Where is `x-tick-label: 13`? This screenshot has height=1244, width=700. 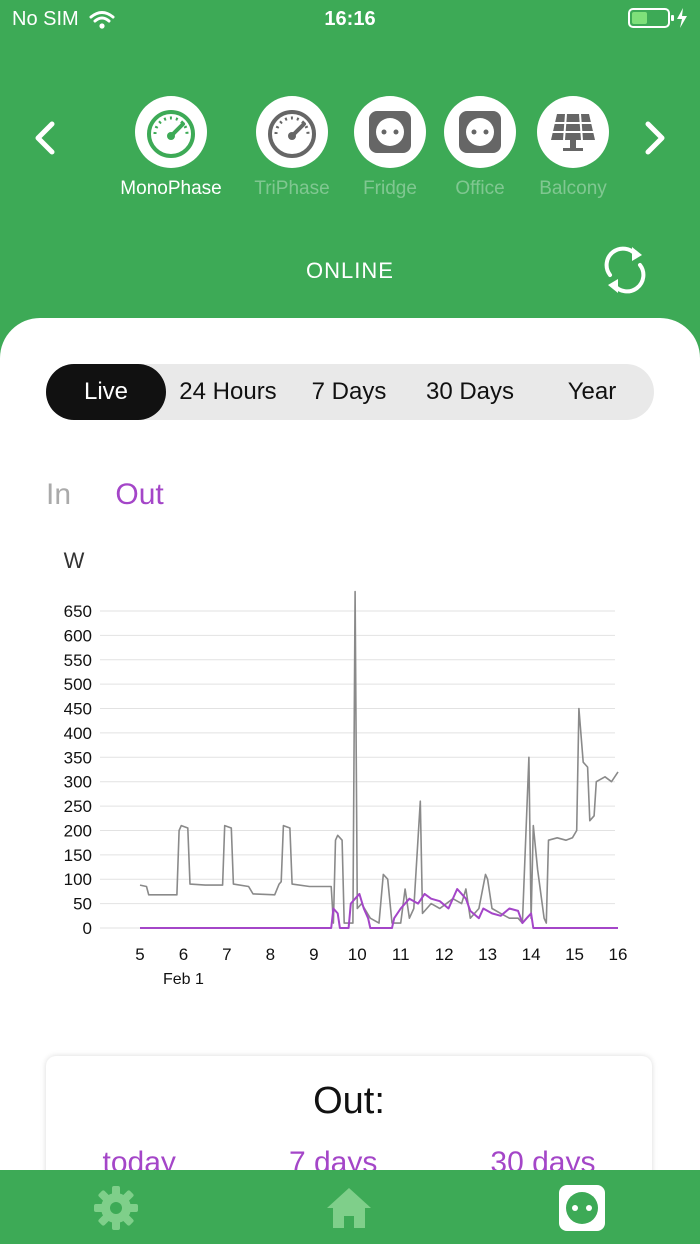 x-tick-label: 13 is located at coordinates (487, 954).